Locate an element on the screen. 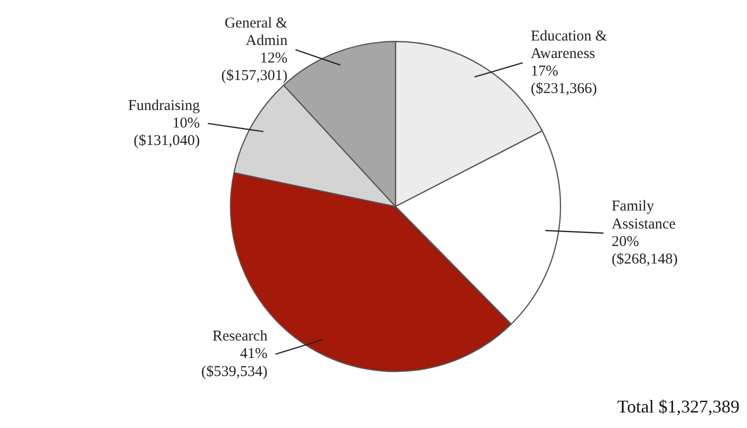 The image size is (747, 428). text: Total $1,327,389 is located at coordinates (678, 406).